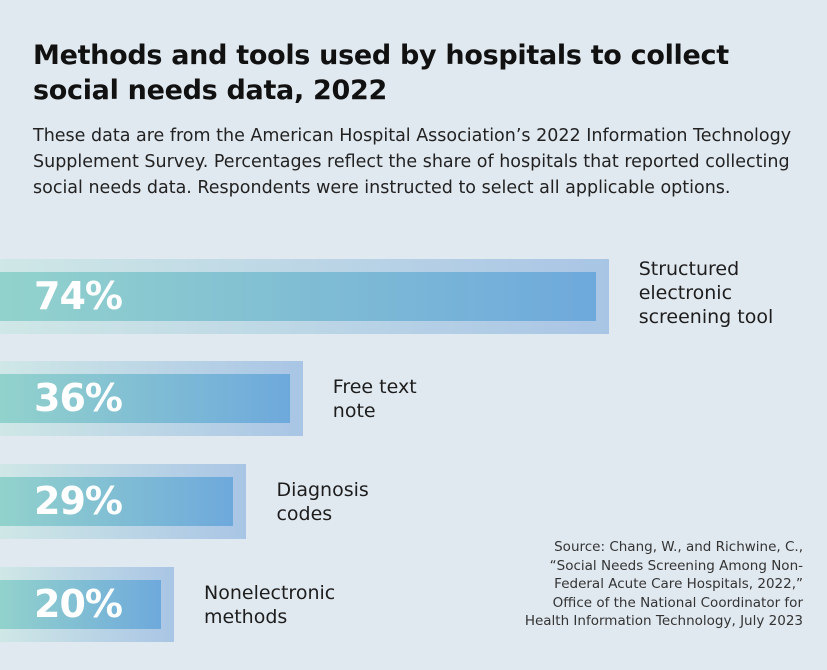 The height and width of the screenshot is (670, 827). Describe the element at coordinates (322, 502) in the screenshot. I see `bar-category-label: Diagnosis codes` at that location.